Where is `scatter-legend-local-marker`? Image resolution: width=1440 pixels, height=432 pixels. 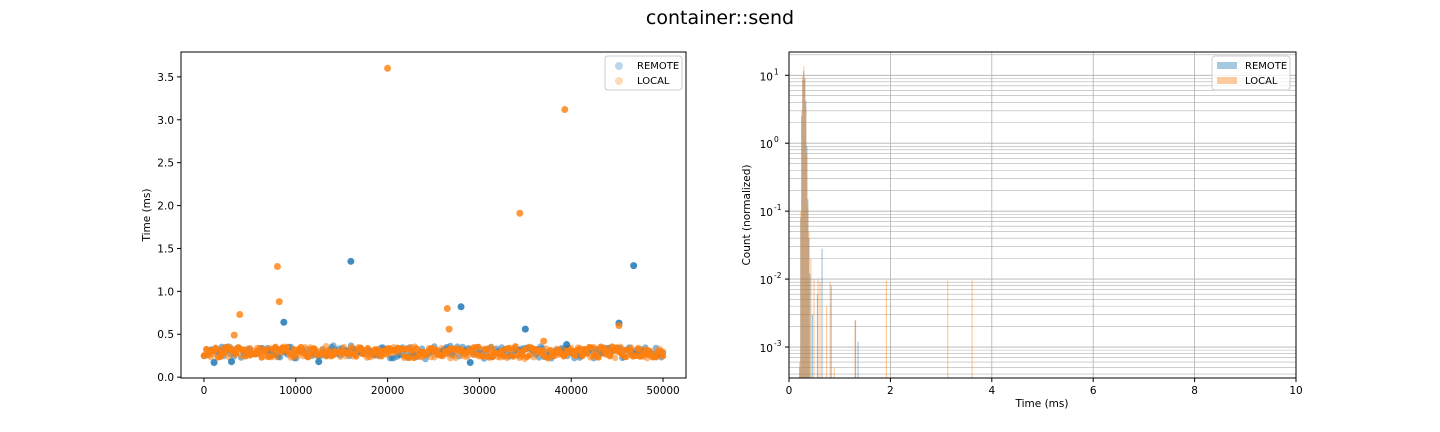
scatter-legend-local-marker is located at coordinates (619, 81).